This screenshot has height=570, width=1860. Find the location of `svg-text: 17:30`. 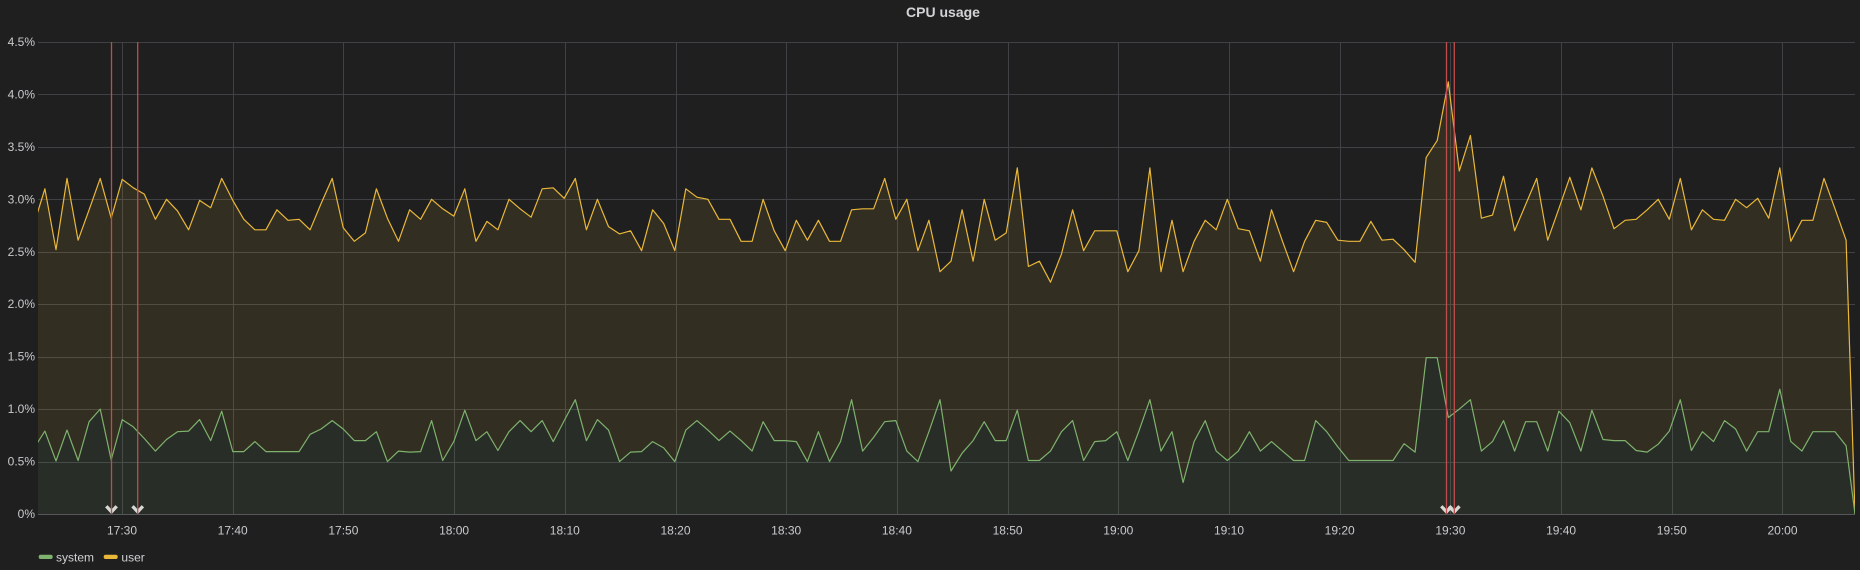

svg-text: 17:30 is located at coordinates (122, 531).